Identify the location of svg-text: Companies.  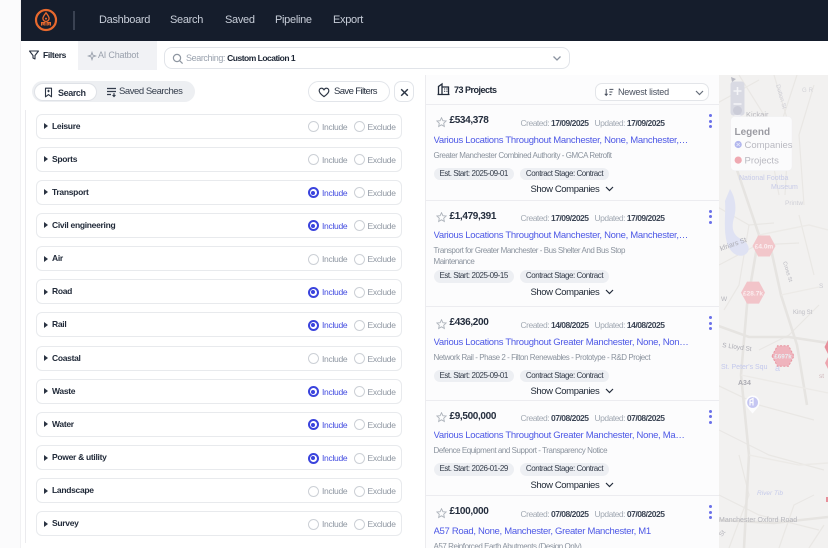
(769, 145).